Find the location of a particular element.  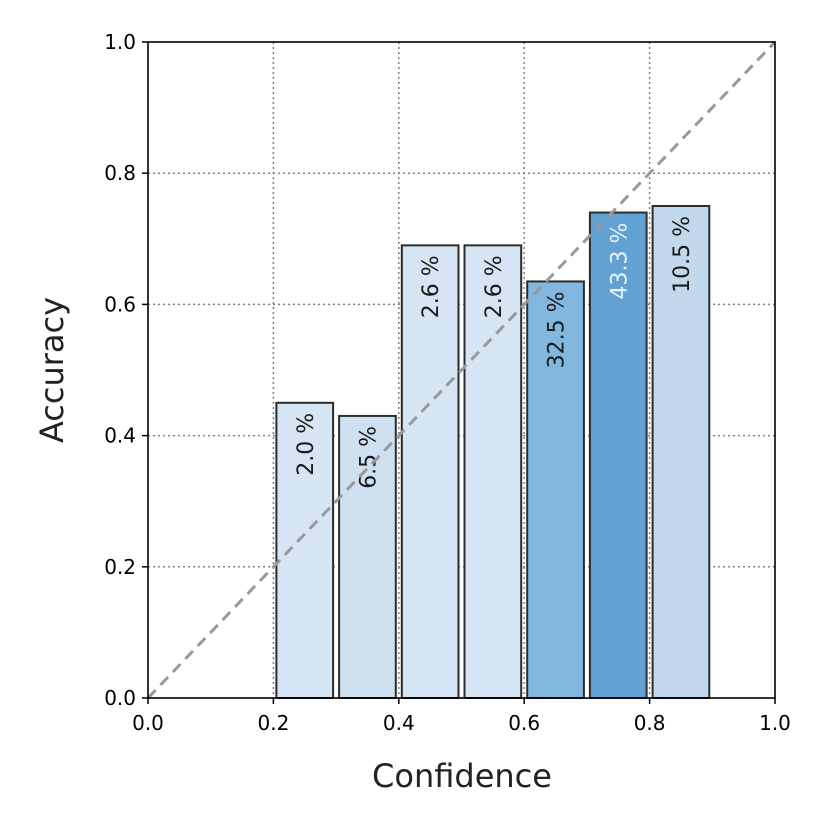

y-tick-label: 1.0 is located at coordinates (120, 42).